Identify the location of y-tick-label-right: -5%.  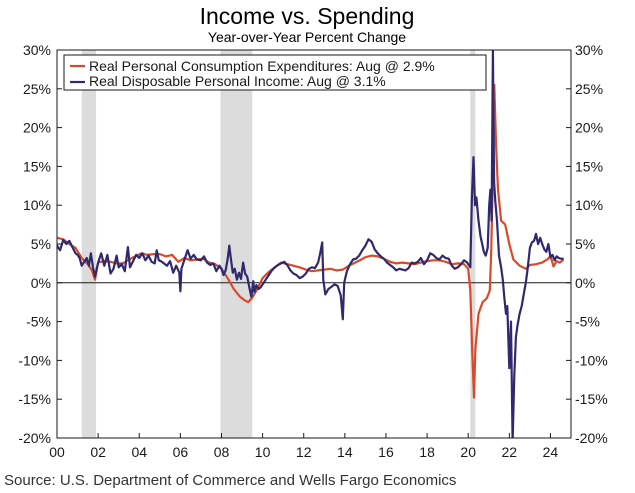
(587, 322).